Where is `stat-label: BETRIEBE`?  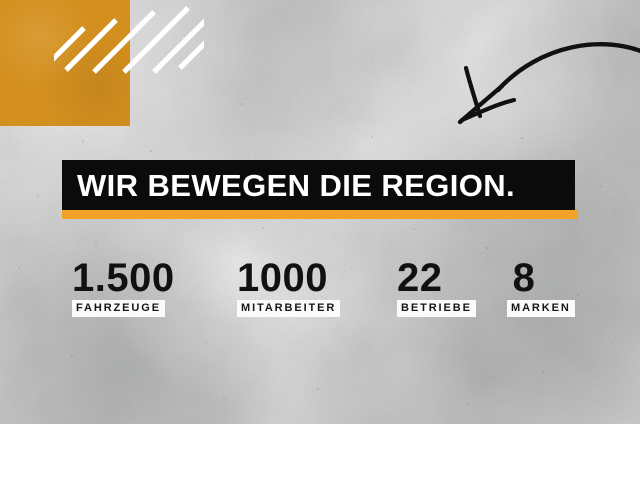 stat-label: BETRIEBE is located at coordinates (436, 308).